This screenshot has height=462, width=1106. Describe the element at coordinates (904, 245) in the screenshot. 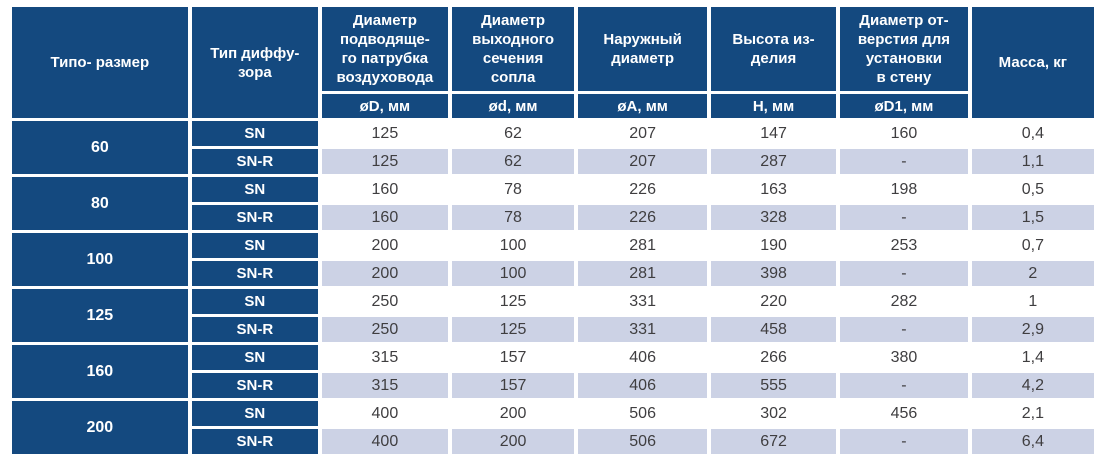

I see `value-cell: 253` at that location.